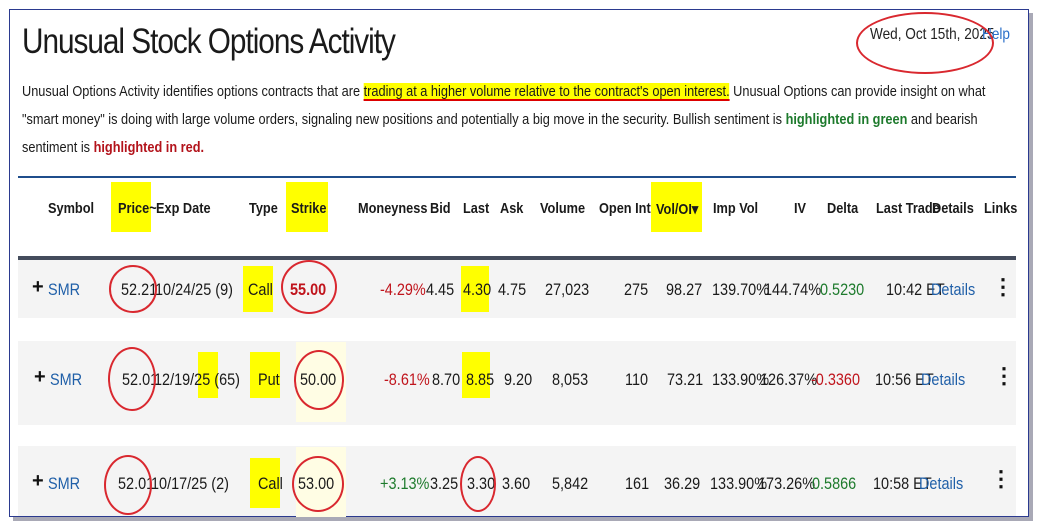 The image size is (1040, 528). I want to click on strike-header-highlight, so click(307, 207).